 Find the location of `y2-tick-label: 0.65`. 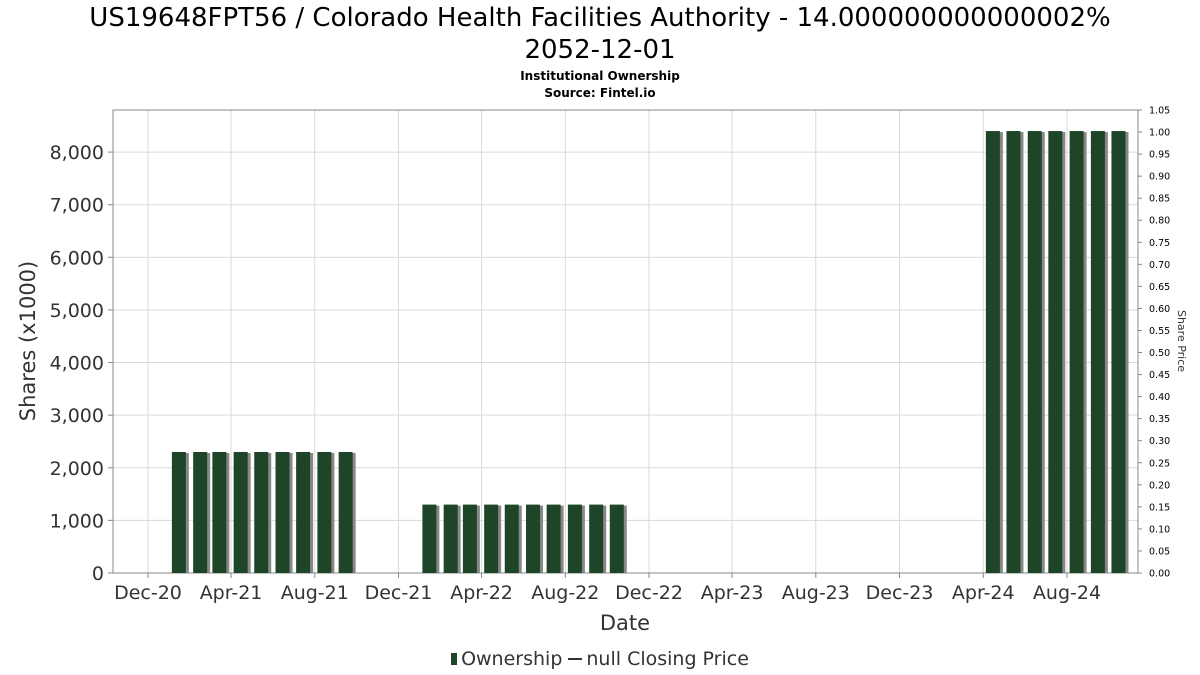

y2-tick-label: 0.65 is located at coordinates (1159, 287).